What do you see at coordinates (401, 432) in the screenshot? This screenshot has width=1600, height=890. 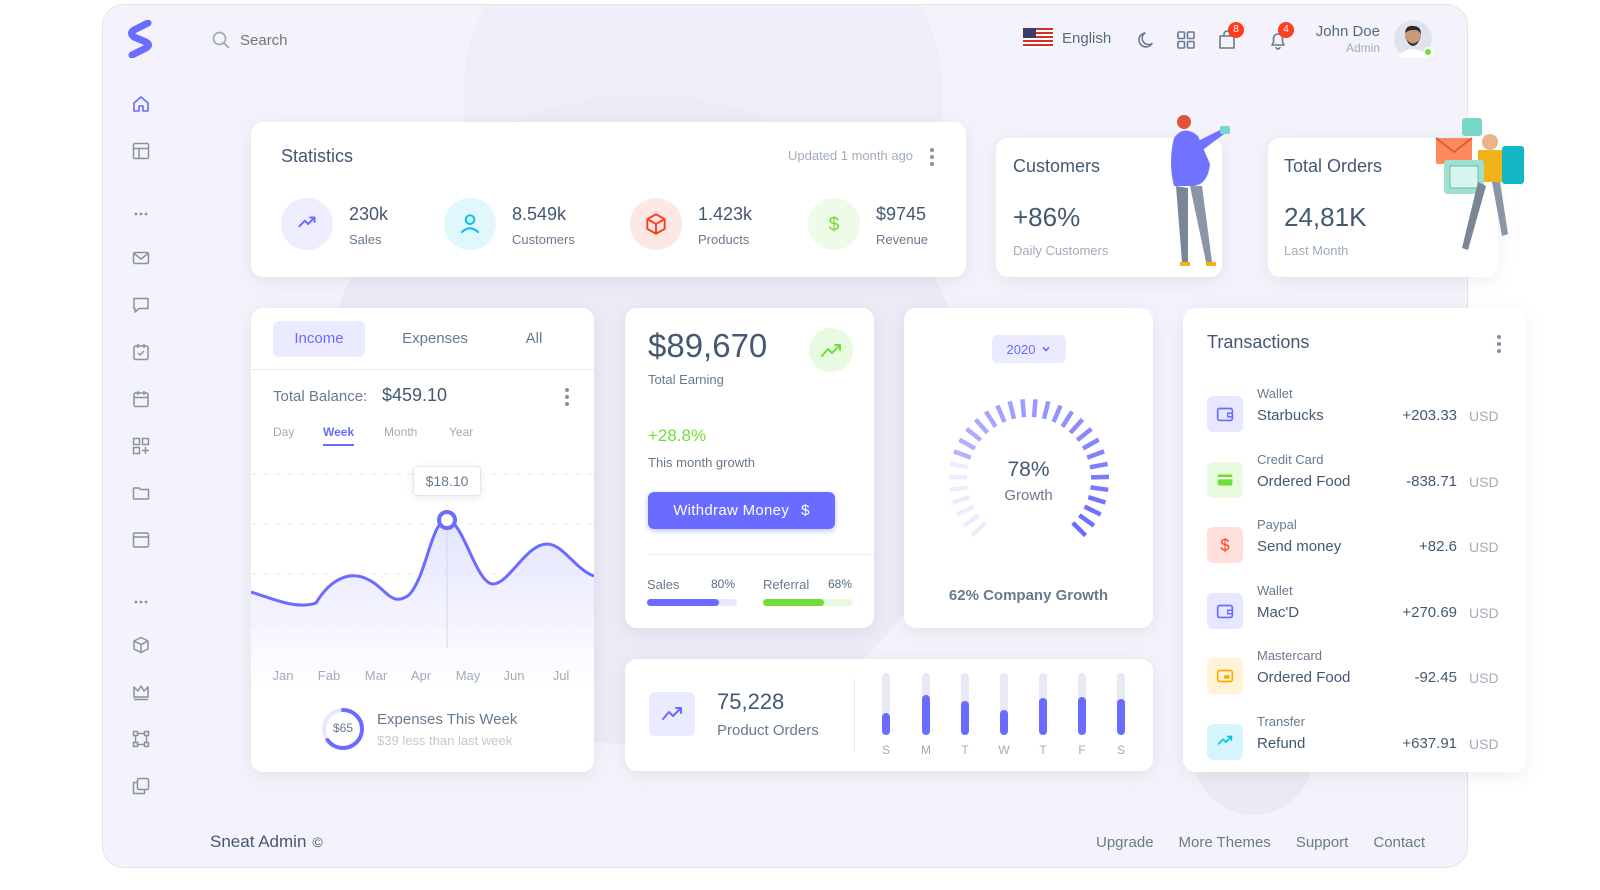 I see `period-month: Month` at bounding box center [401, 432].